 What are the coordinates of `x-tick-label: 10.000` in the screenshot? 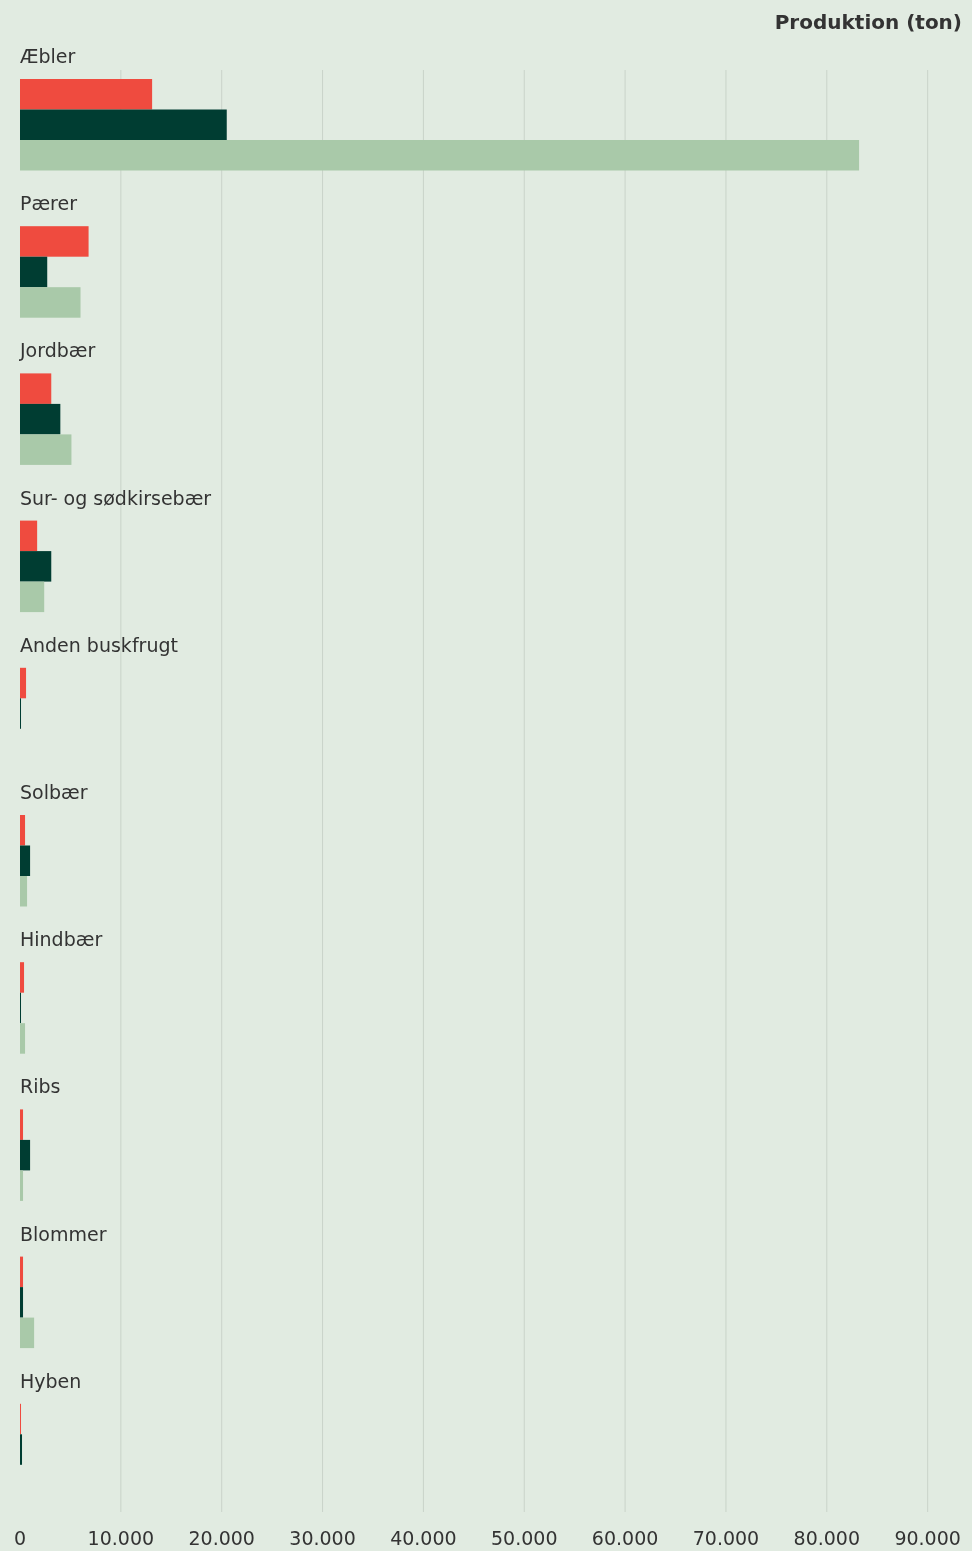 It's located at (121, 1538).